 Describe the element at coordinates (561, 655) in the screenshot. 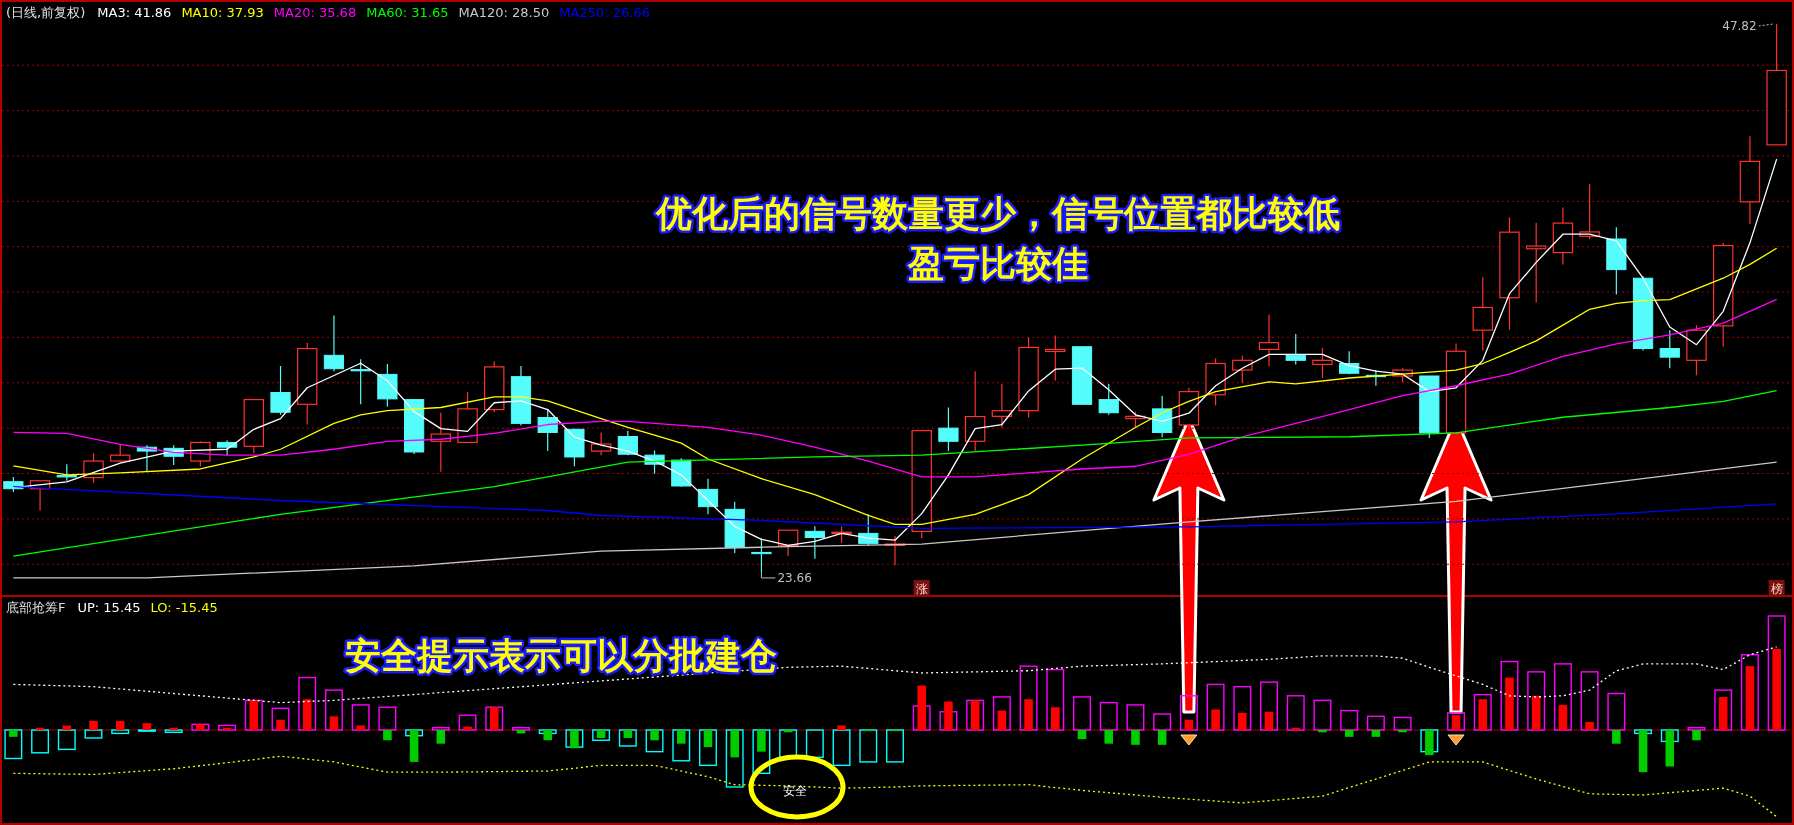

I see `annotation: 安全提示表示可以分批建仓` at that location.